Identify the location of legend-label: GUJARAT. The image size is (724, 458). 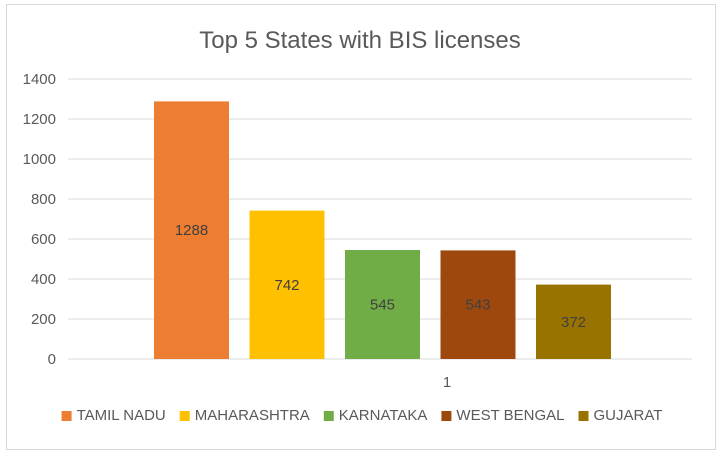
(628, 415).